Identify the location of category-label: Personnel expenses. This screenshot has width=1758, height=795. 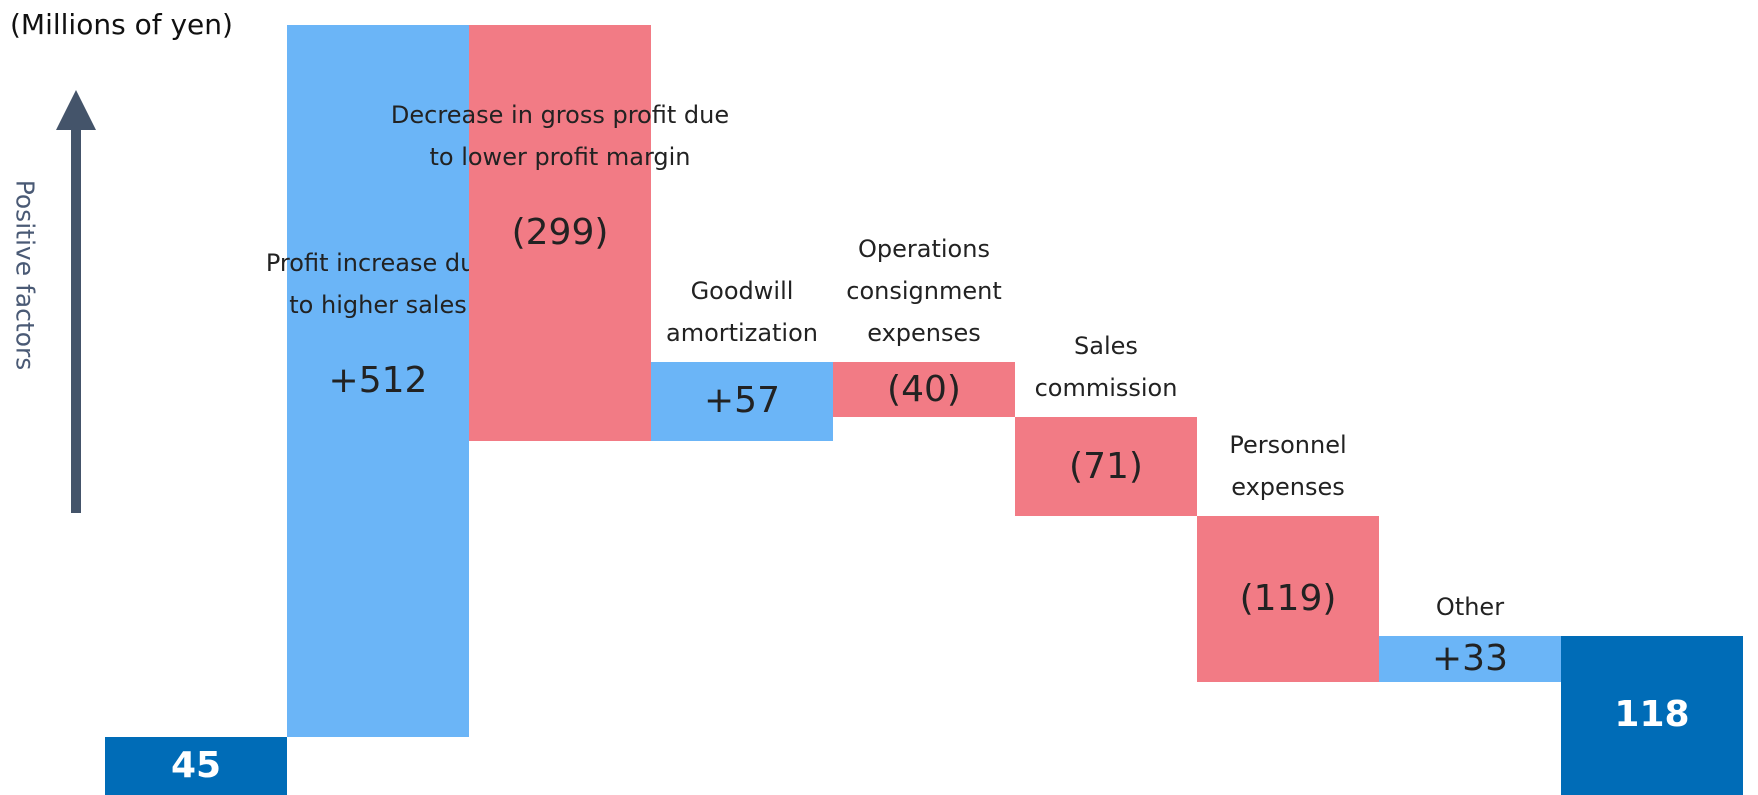
(1288, 466).